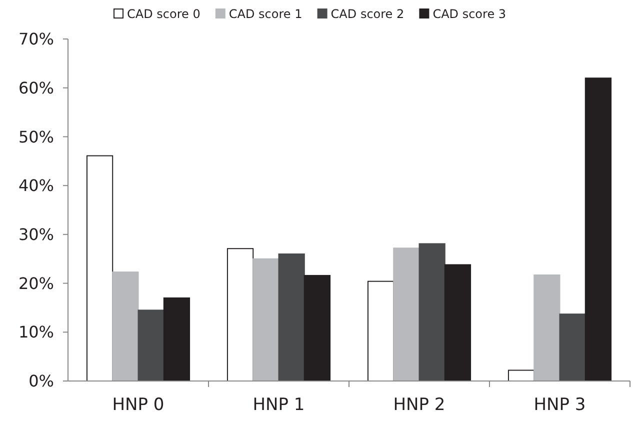 This screenshot has width=640, height=428. Describe the element at coordinates (367, 14) in the screenshot. I see `legend-label: CAD score 2` at that location.